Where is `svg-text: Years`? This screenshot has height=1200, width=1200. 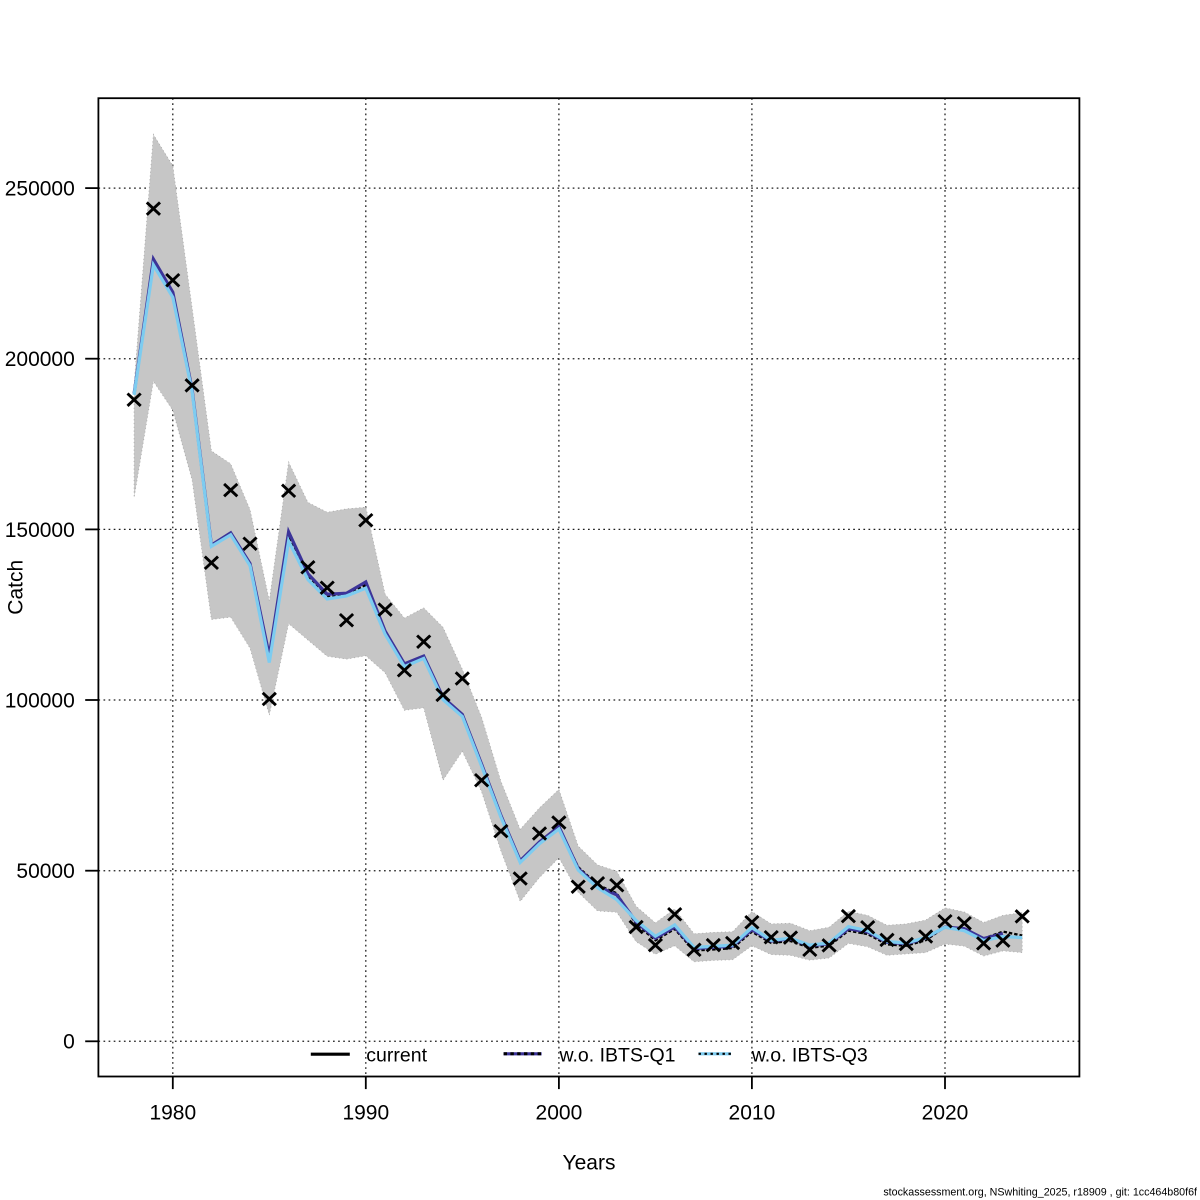
svg-text: Years is located at coordinates (589, 1163).